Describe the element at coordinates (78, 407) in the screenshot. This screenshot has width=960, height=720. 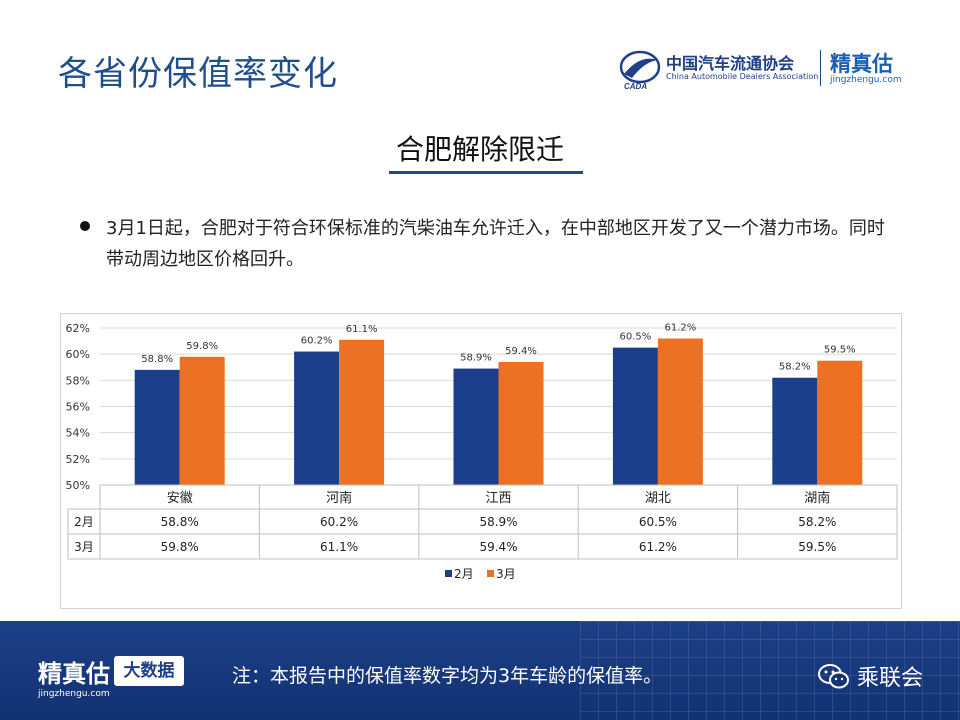
I see `y-tick-label: 56%` at that location.